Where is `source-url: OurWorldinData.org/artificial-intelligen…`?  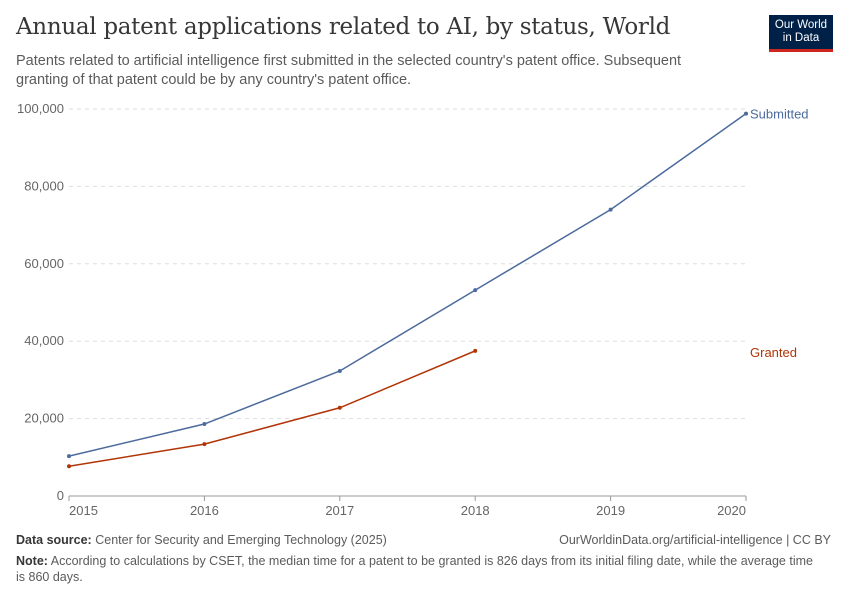
source-url: OurWorldinData.org/artificial-intelligen… is located at coordinates (695, 540).